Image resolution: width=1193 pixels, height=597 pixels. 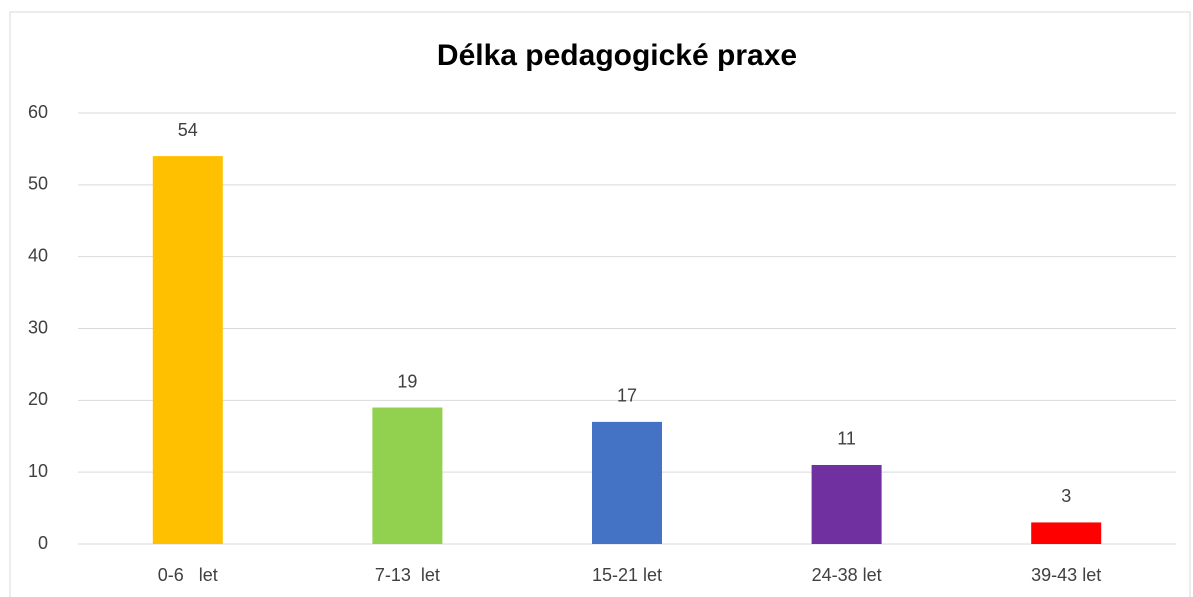 What do you see at coordinates (1066, 575) in the screenshot?
I see `x-tick-label: 39-43 let` at bounding box center [1066, 575].